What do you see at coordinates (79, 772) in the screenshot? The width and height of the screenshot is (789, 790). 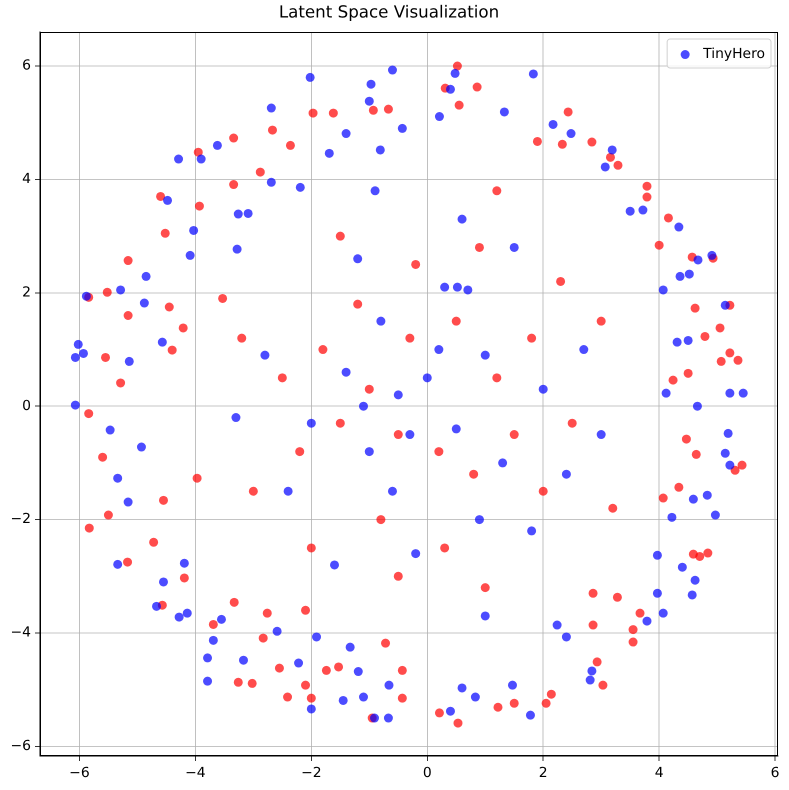 I see `x-tick-label: −6` at bounding box center [79, 772].